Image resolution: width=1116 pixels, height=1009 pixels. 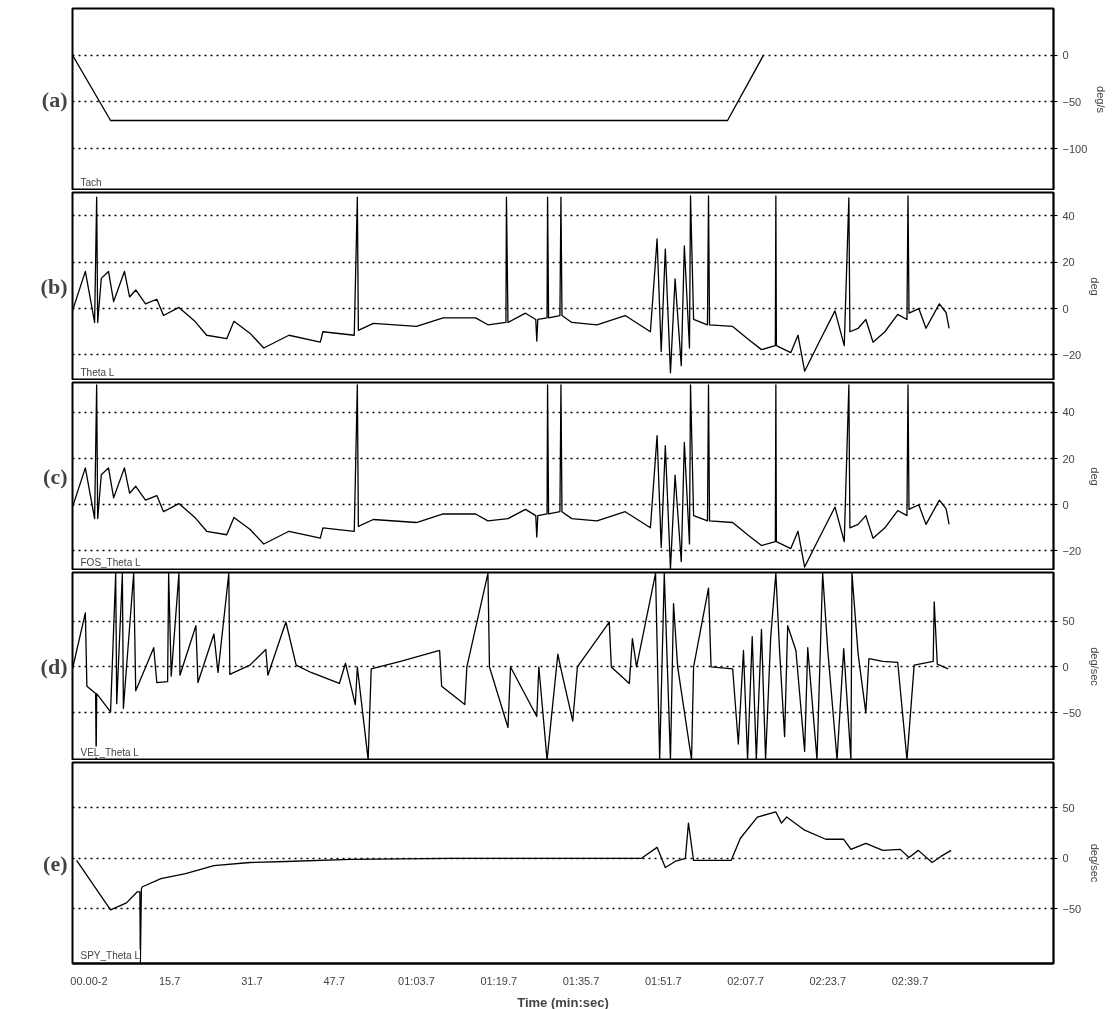 What do you see at coordinates (1075, 148) in the screenshot?
I see `y-tick-label: −100` at bounding box center [1075, 148].